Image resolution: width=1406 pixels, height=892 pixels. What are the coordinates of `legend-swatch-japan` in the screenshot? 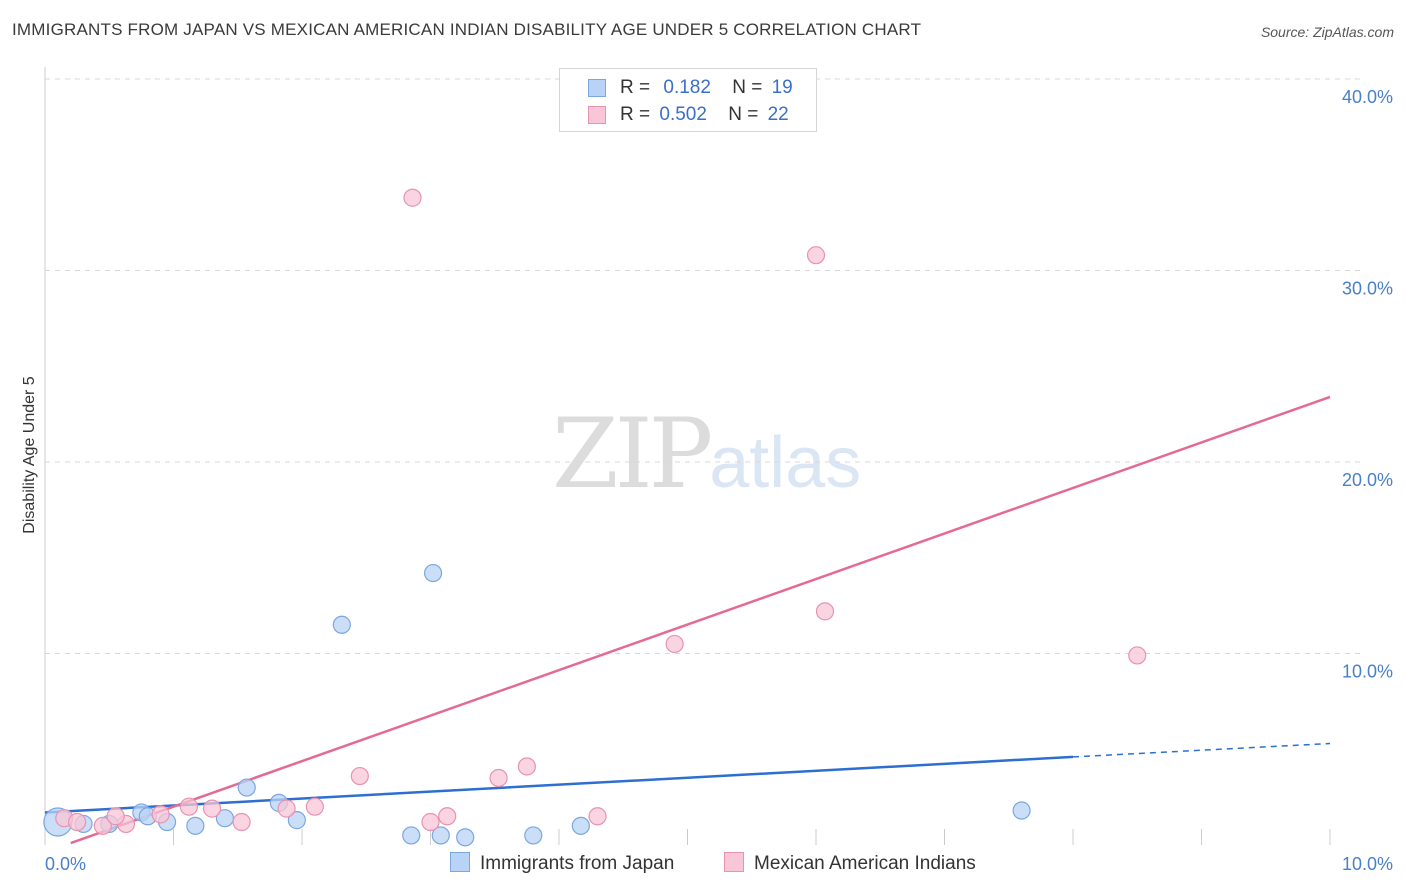 It's located at (597, 88).